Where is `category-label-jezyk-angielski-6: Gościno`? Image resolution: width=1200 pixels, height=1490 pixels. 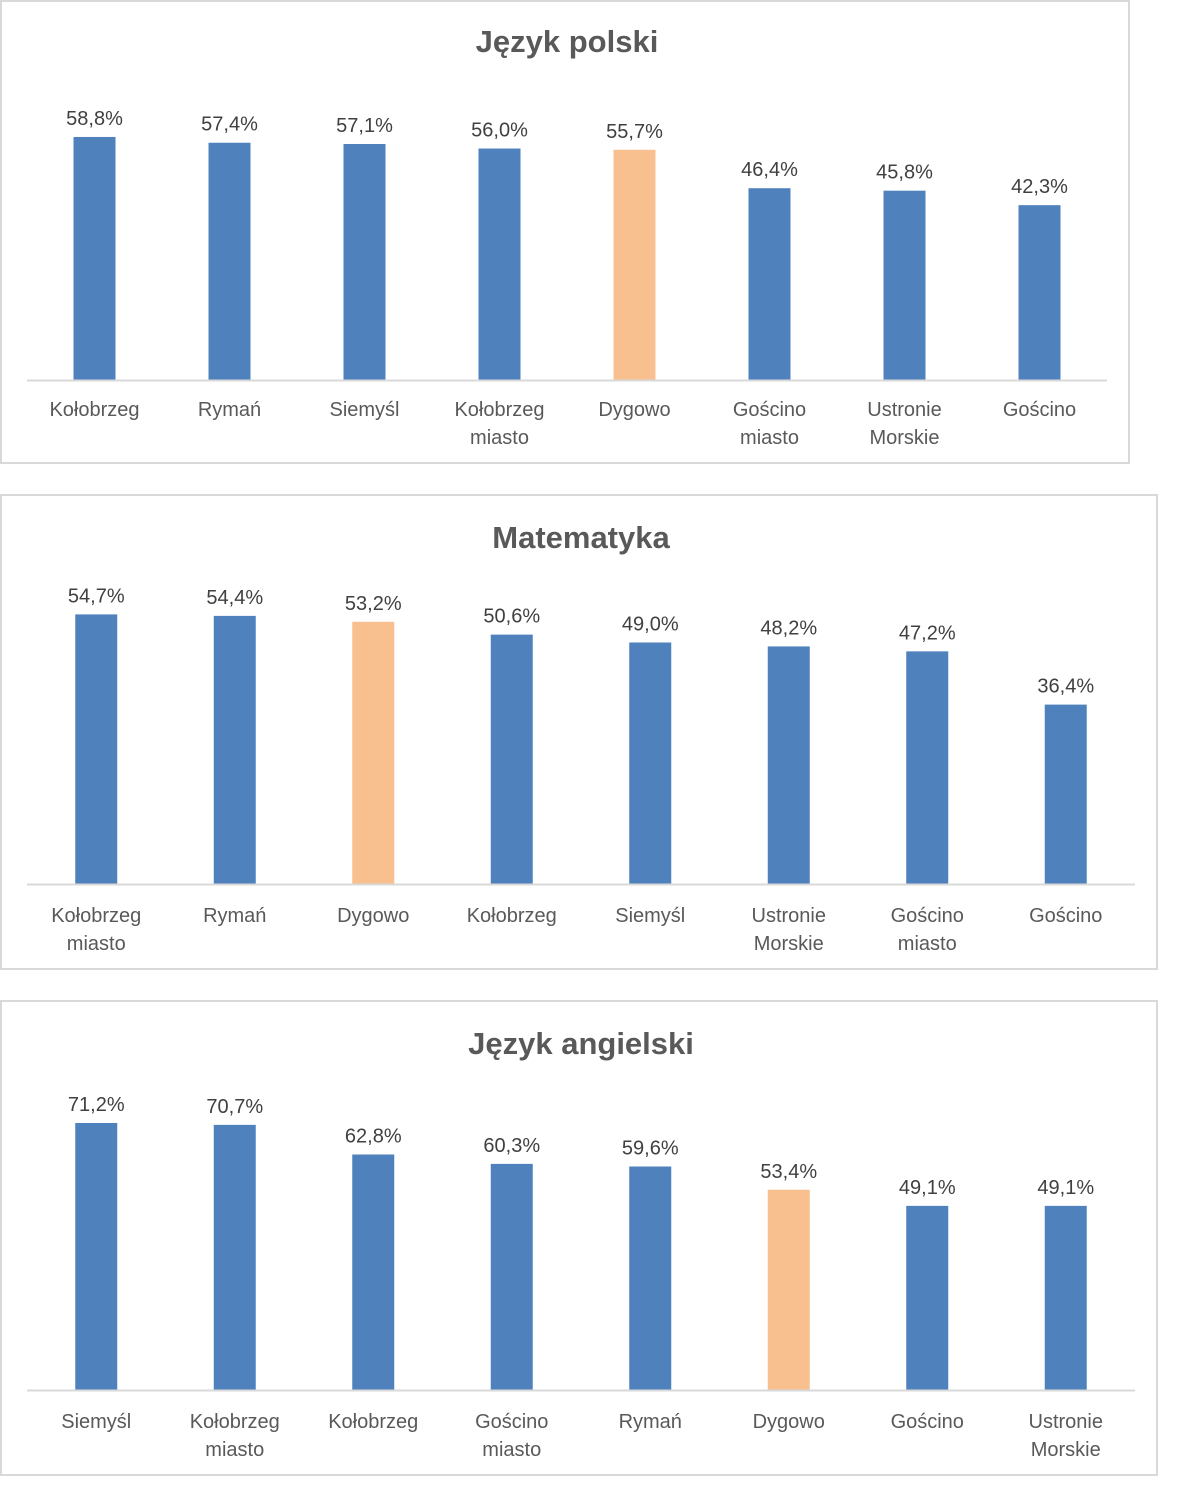
category-label-jezyk-angielski-6: Gościno is located at coordinates (927, 1422).